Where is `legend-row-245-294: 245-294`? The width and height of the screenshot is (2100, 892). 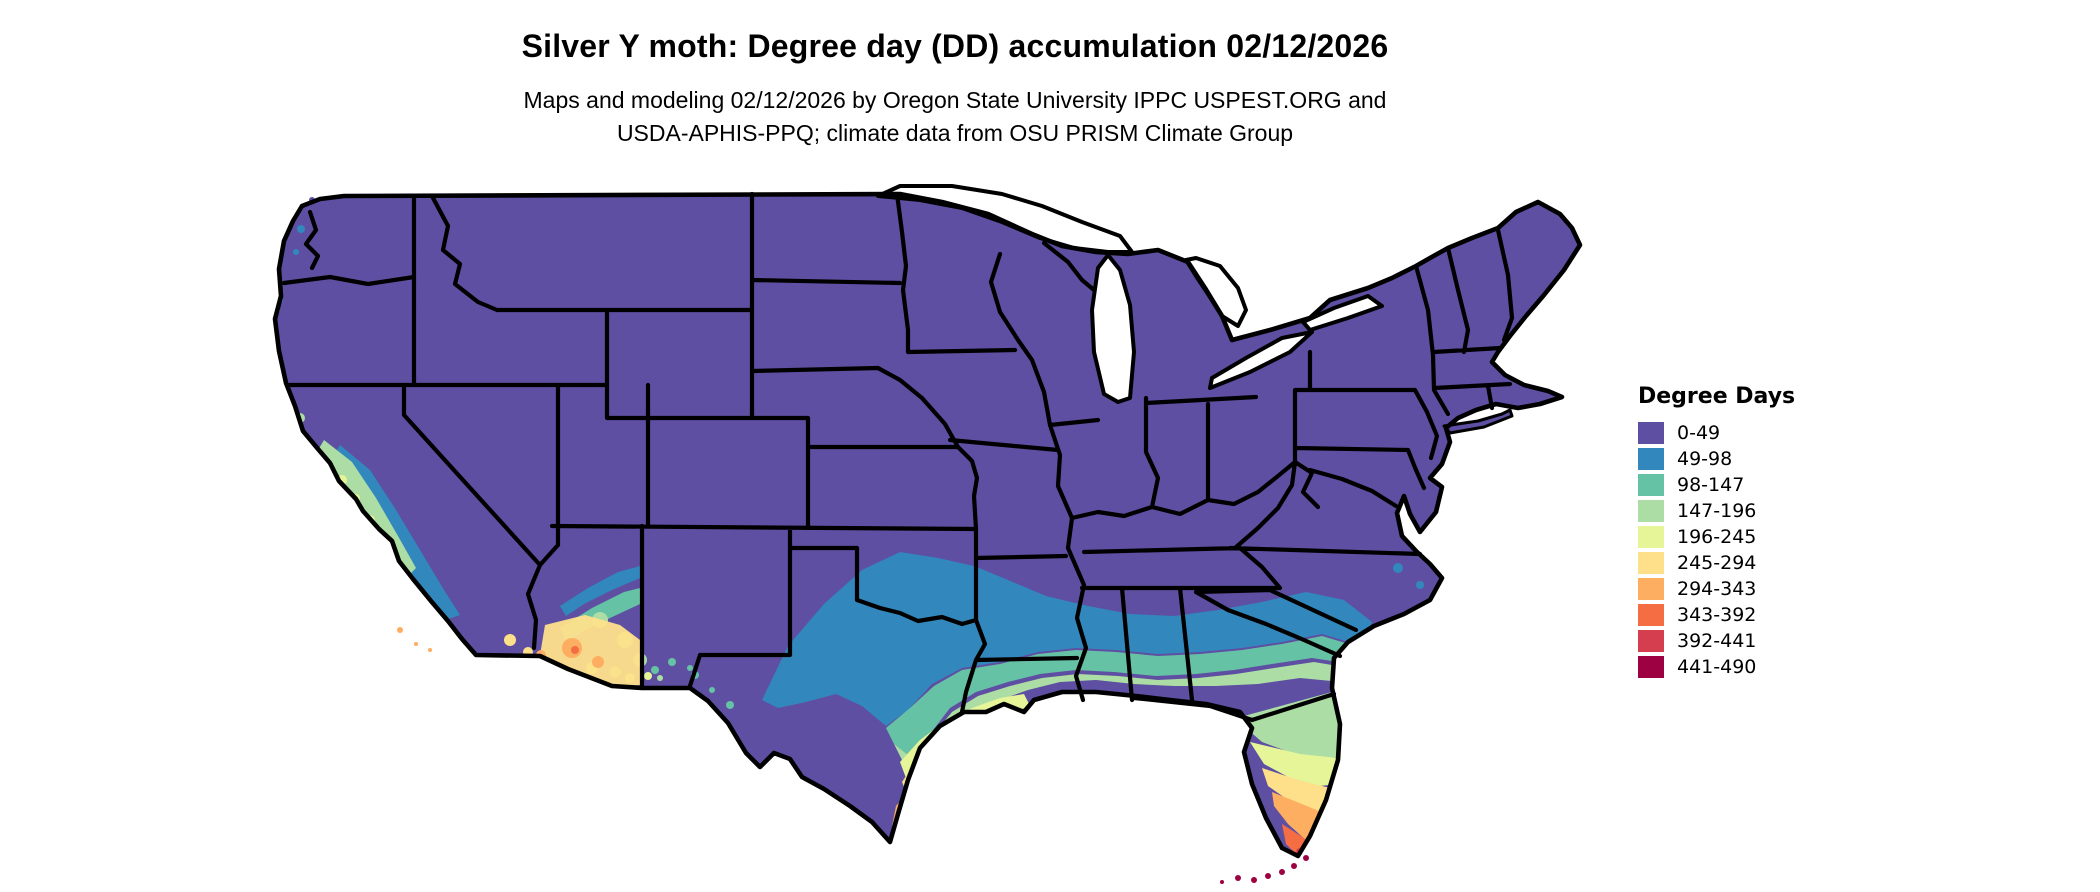 legend-row-245-294: 245-294 is located at coordinates (1716, 563).